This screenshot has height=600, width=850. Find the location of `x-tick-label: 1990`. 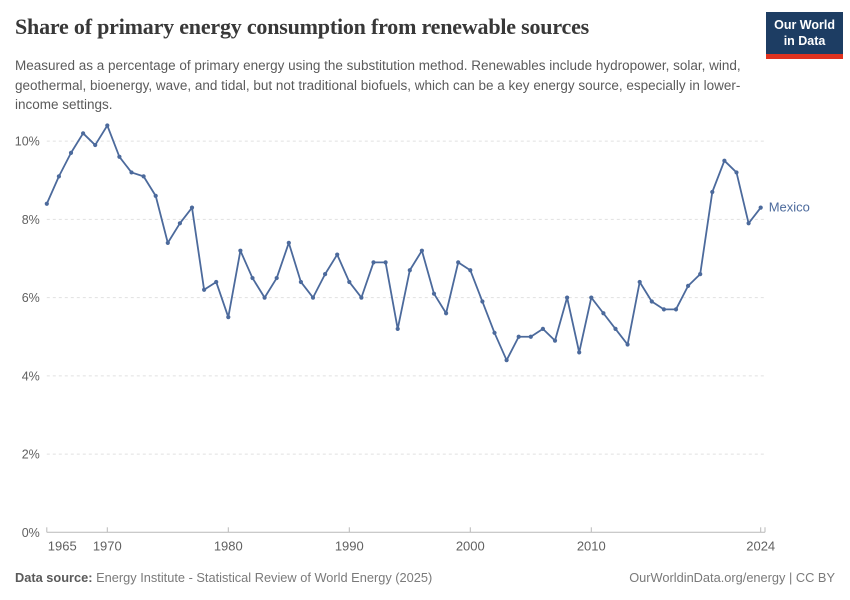

x-tick-label: 1990 is located at coordinates (349, 545).